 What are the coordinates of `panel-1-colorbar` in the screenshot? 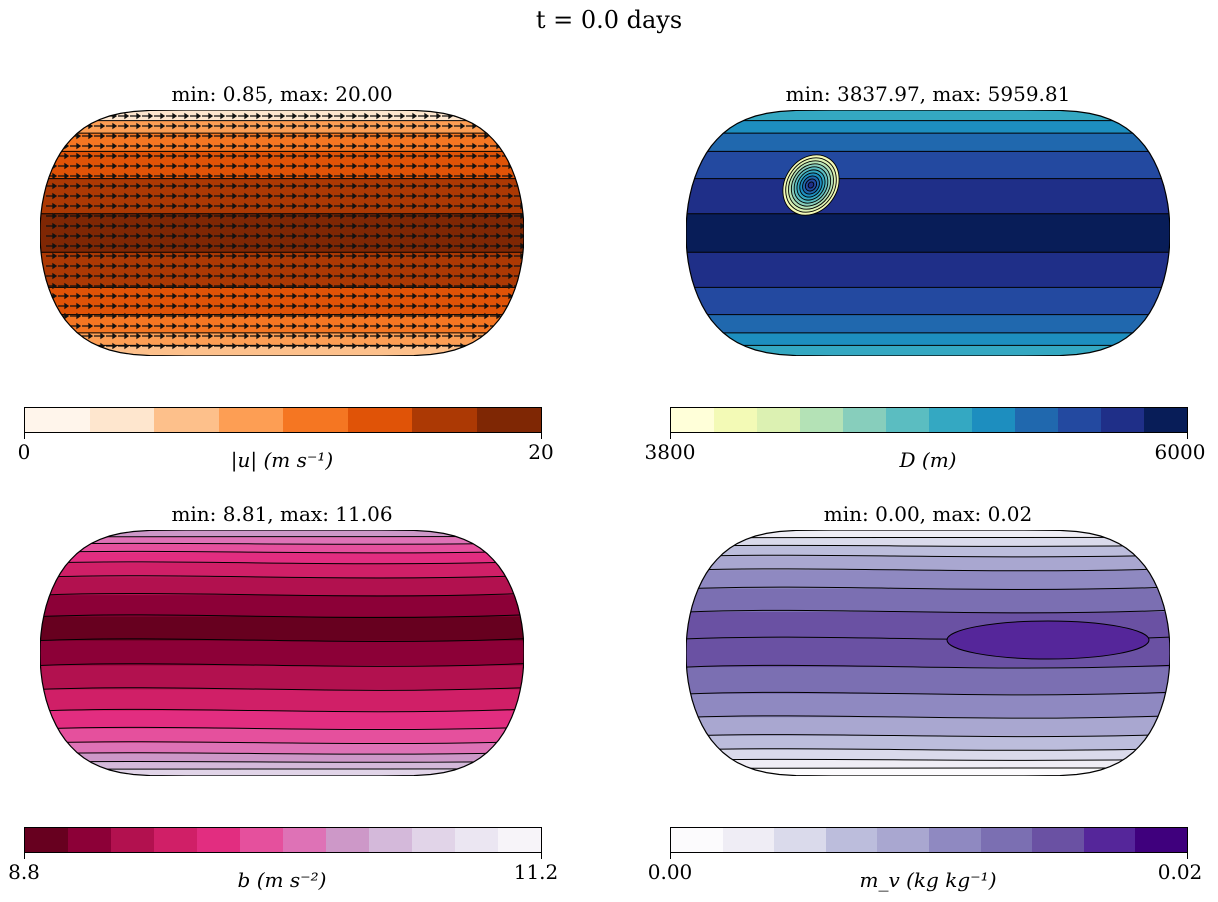 It's located at (283, 420).